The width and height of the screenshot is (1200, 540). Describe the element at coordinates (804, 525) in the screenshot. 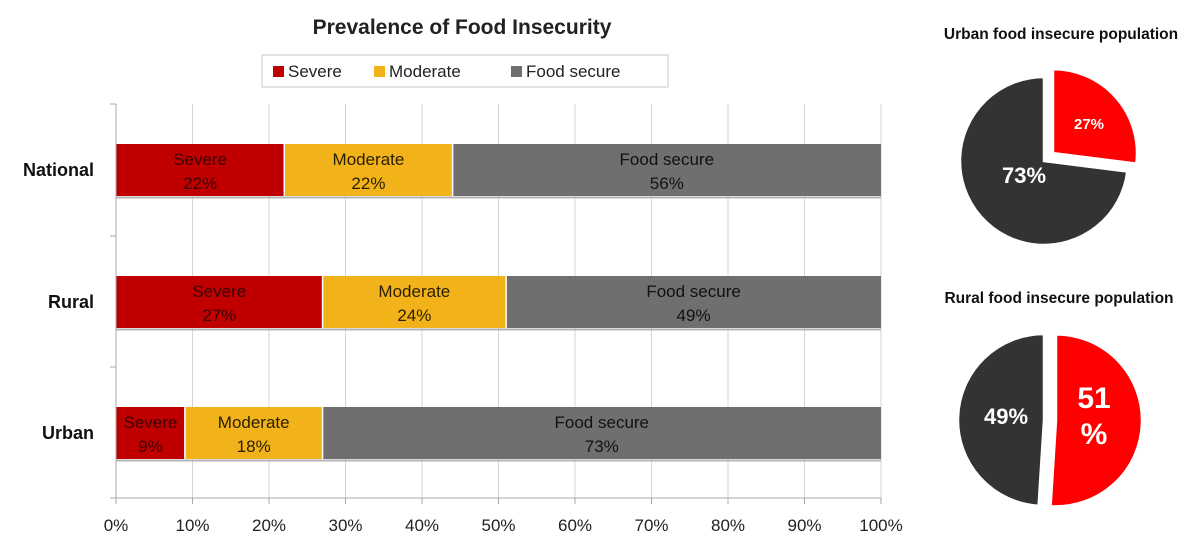

I see `x-tick-label: 90%` at that location.